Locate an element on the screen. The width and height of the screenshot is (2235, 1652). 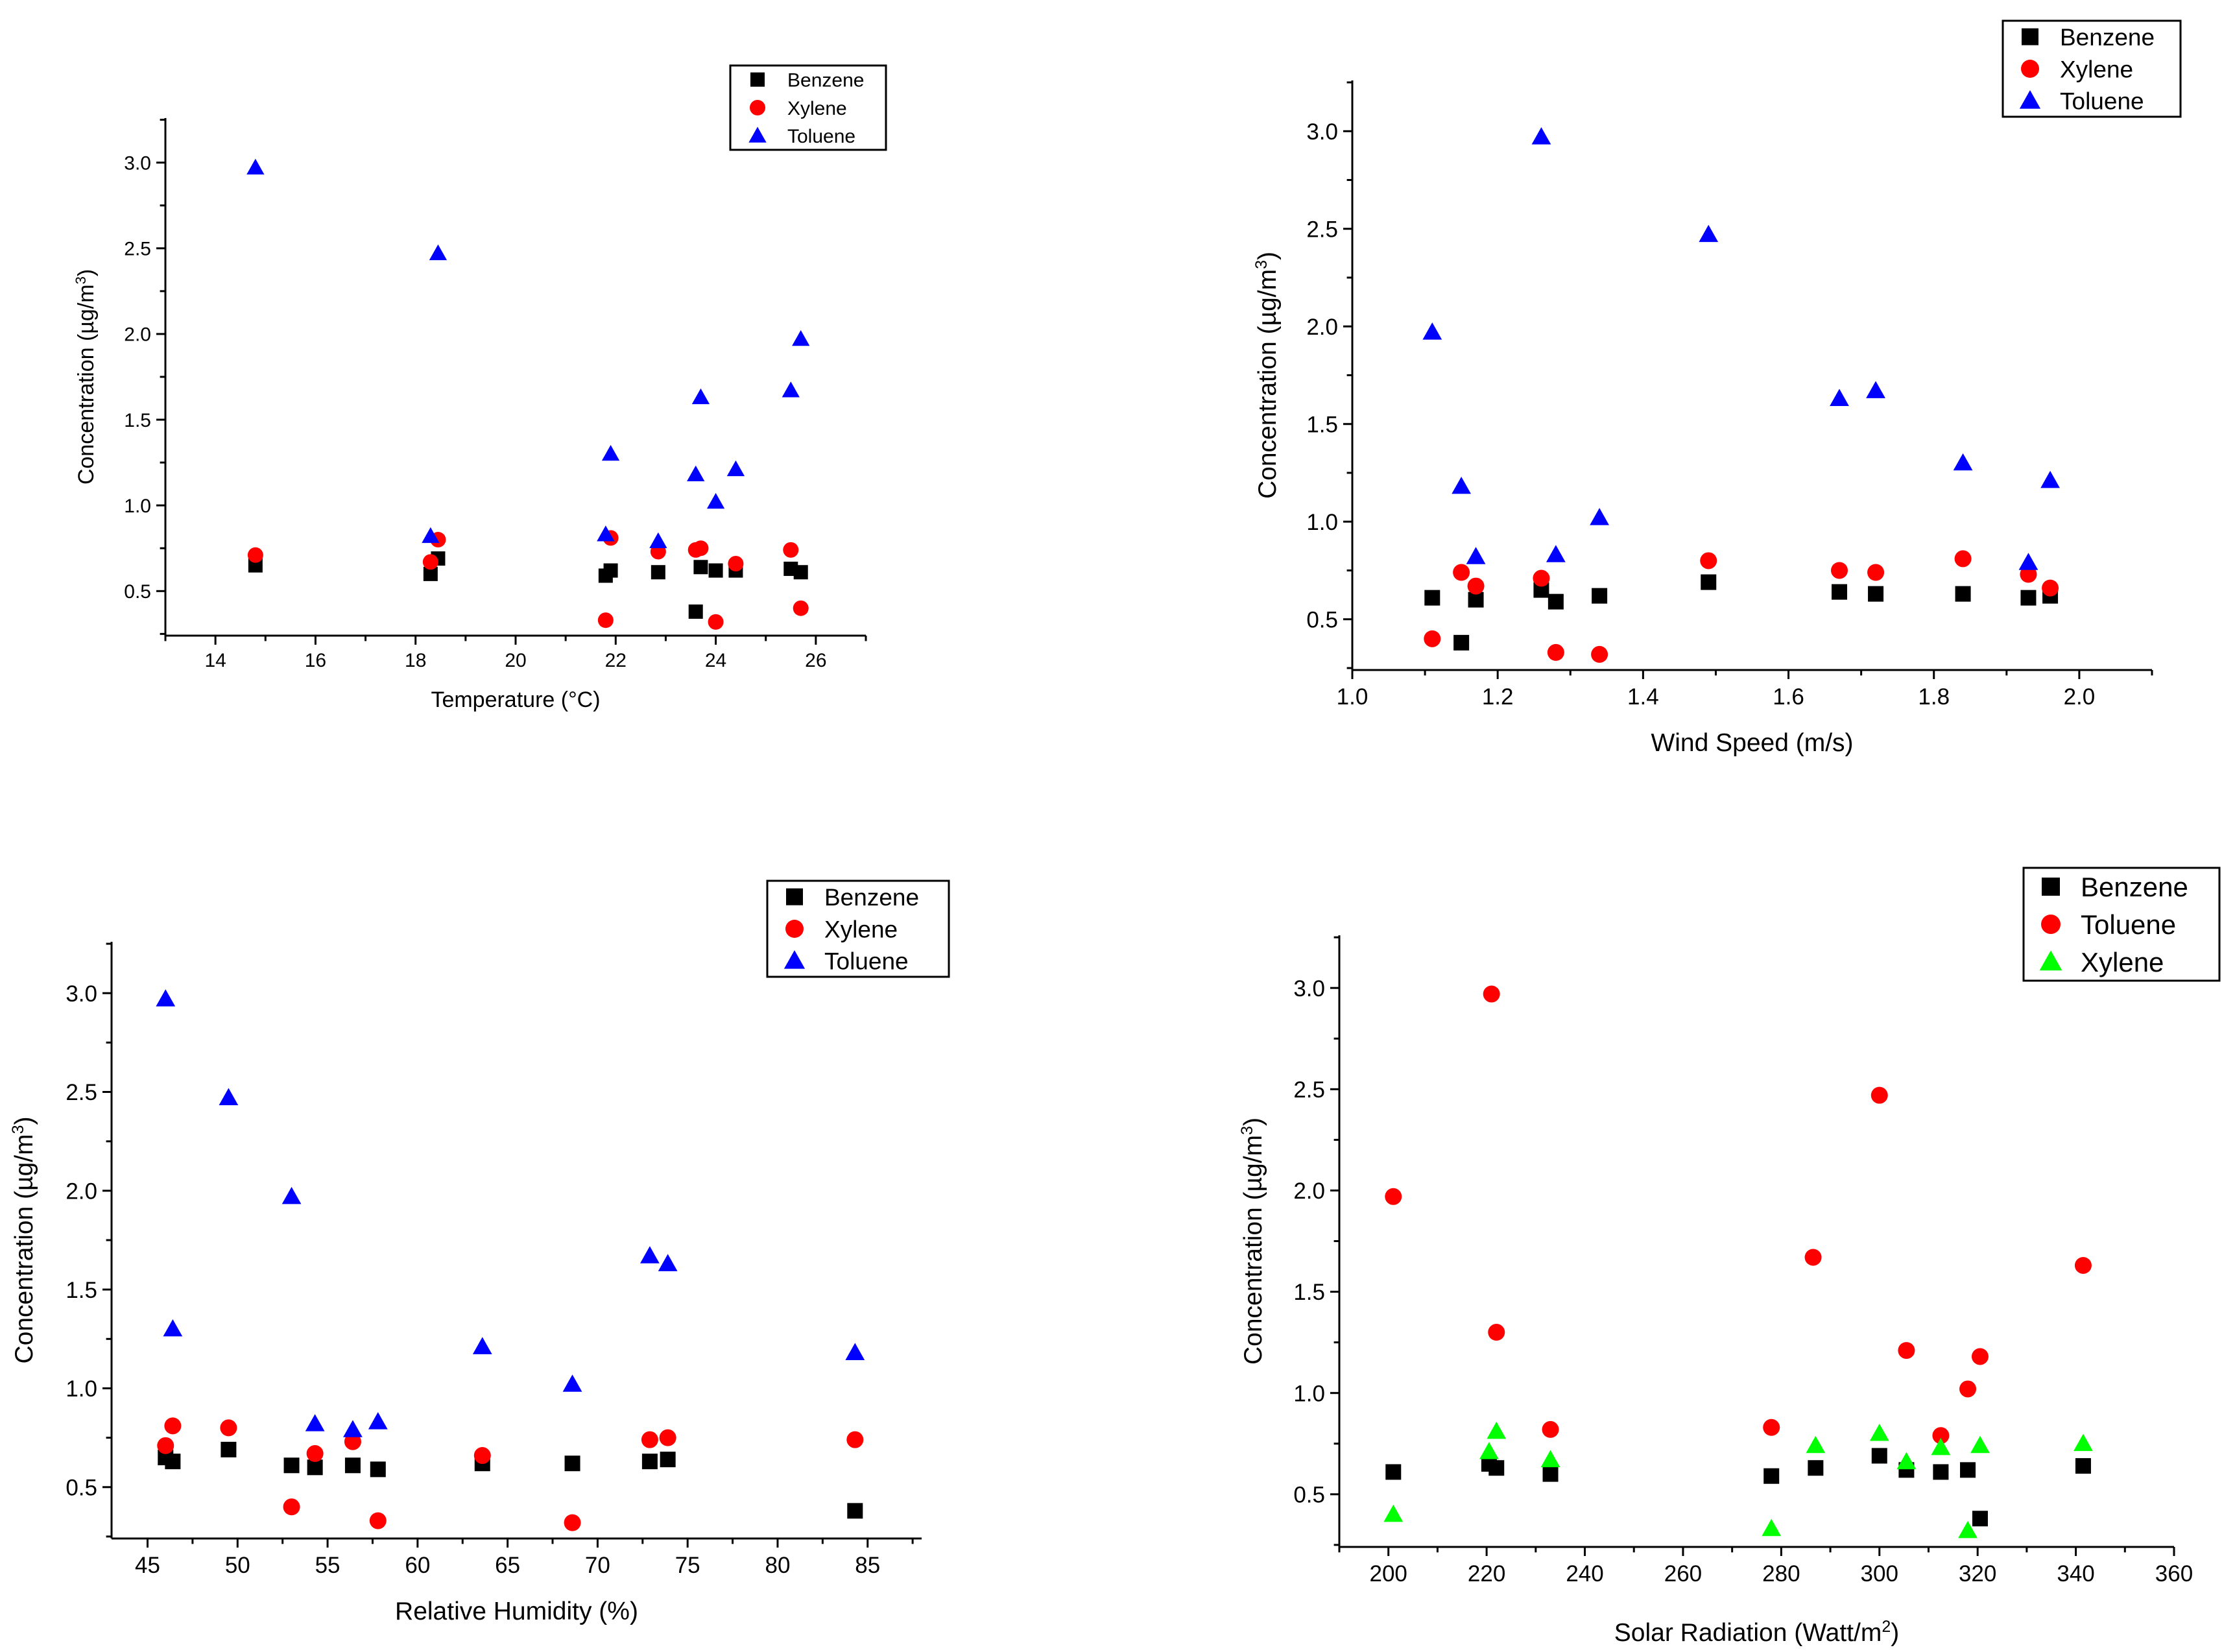
x-tick-label: 200 is located at coordinates (1388, 1574).